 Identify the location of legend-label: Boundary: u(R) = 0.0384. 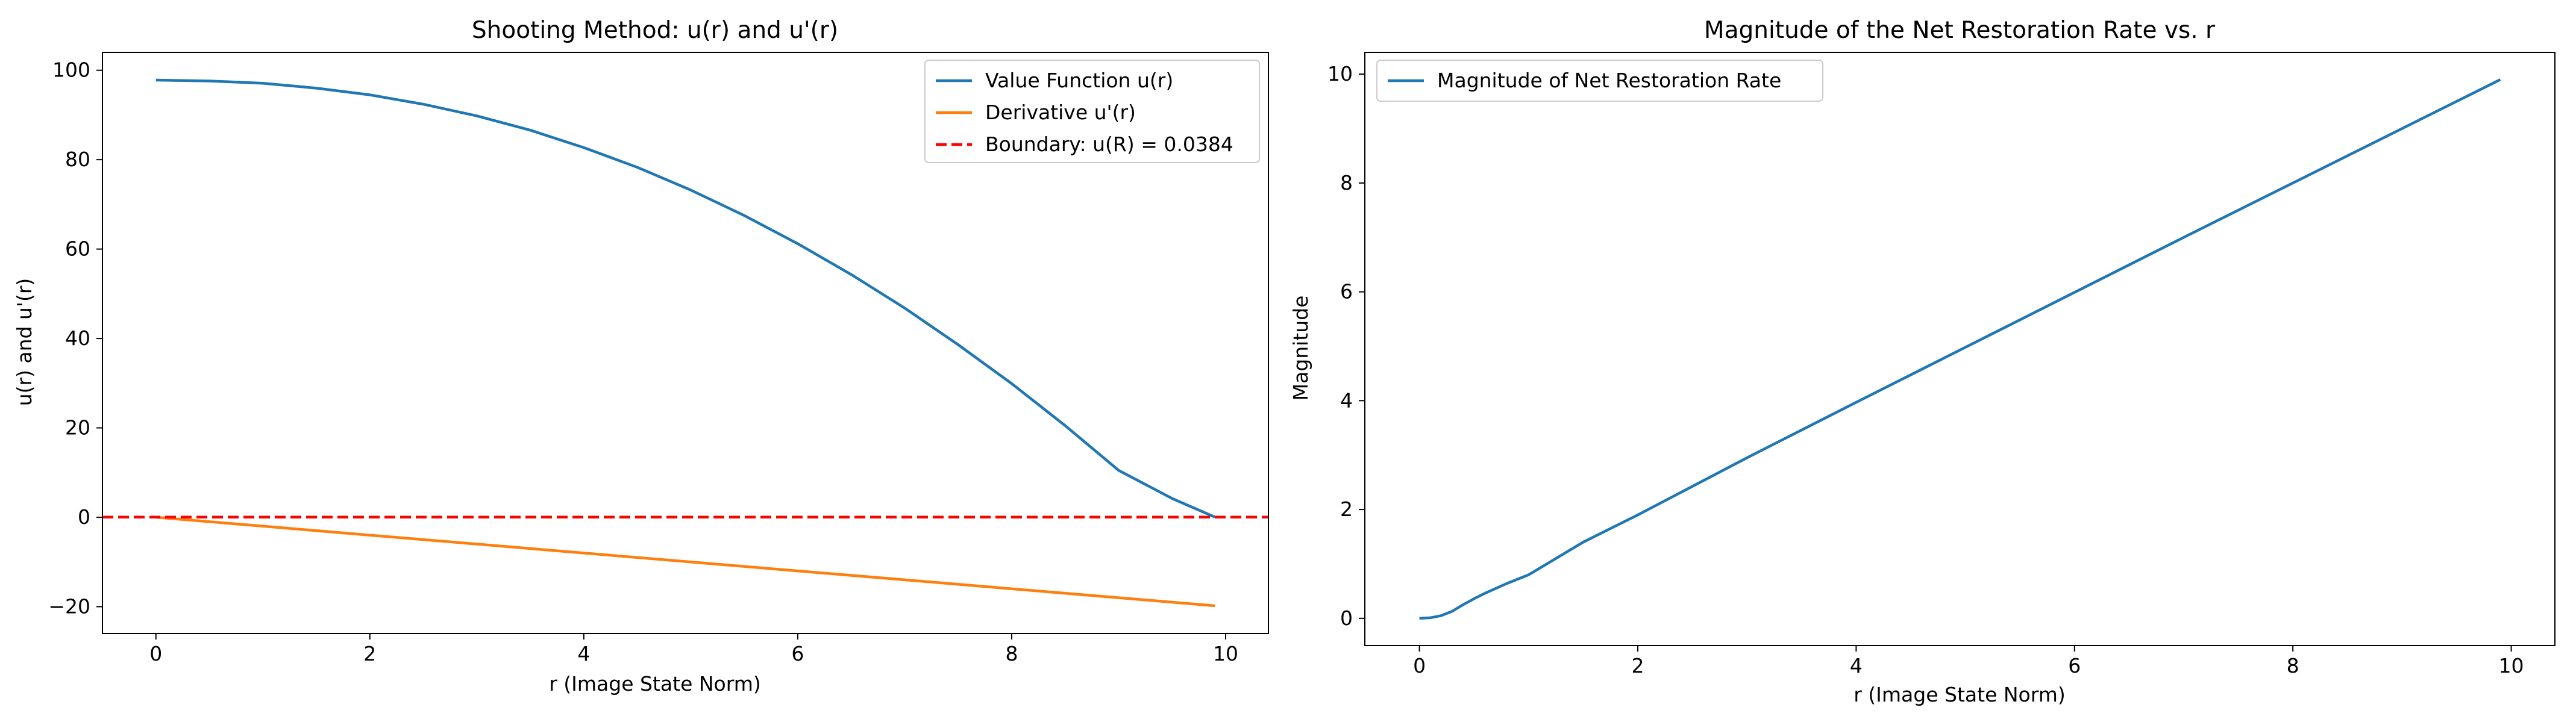
(1109, 144).